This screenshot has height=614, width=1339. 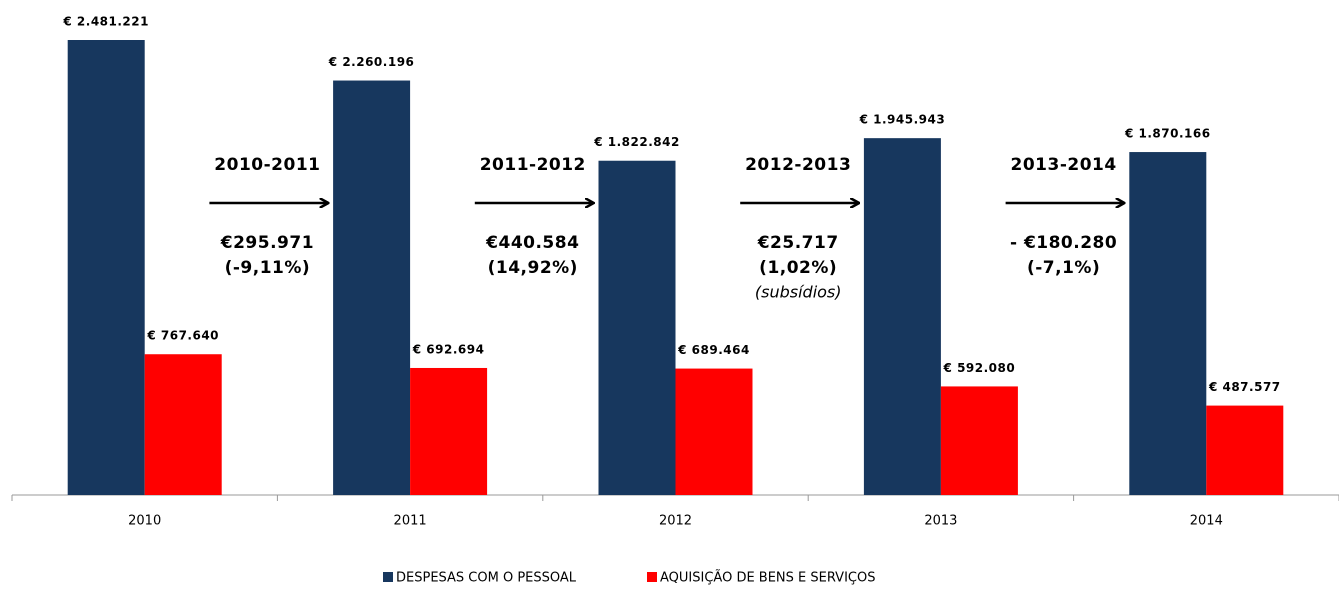 What do you see at coordinates (486, 578) in the screenshot?
I see `legend-label: DESPESAS COM O PESSOAL` at bounding box center [486, 578].